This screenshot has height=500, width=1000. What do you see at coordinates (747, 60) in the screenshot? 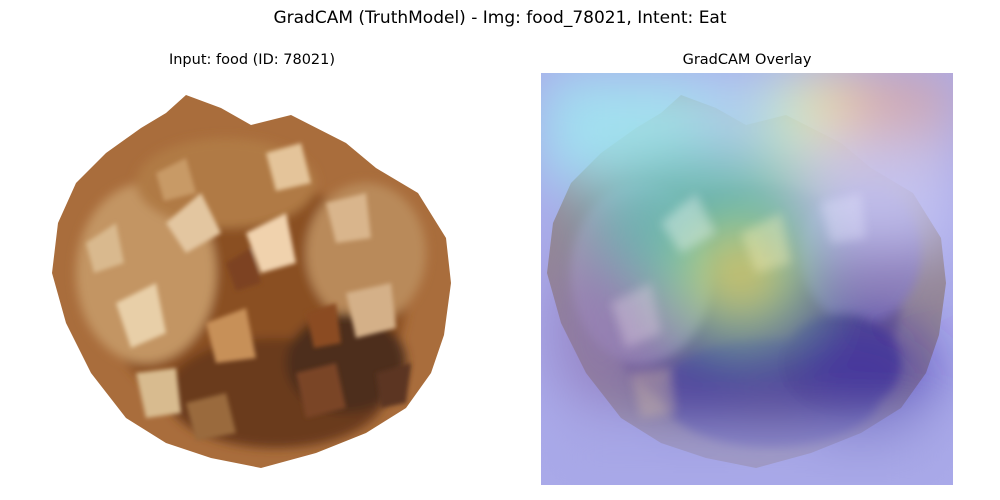
I see `overlay-image-title: GradCAM Overlay` at bounding box center [747, 60].